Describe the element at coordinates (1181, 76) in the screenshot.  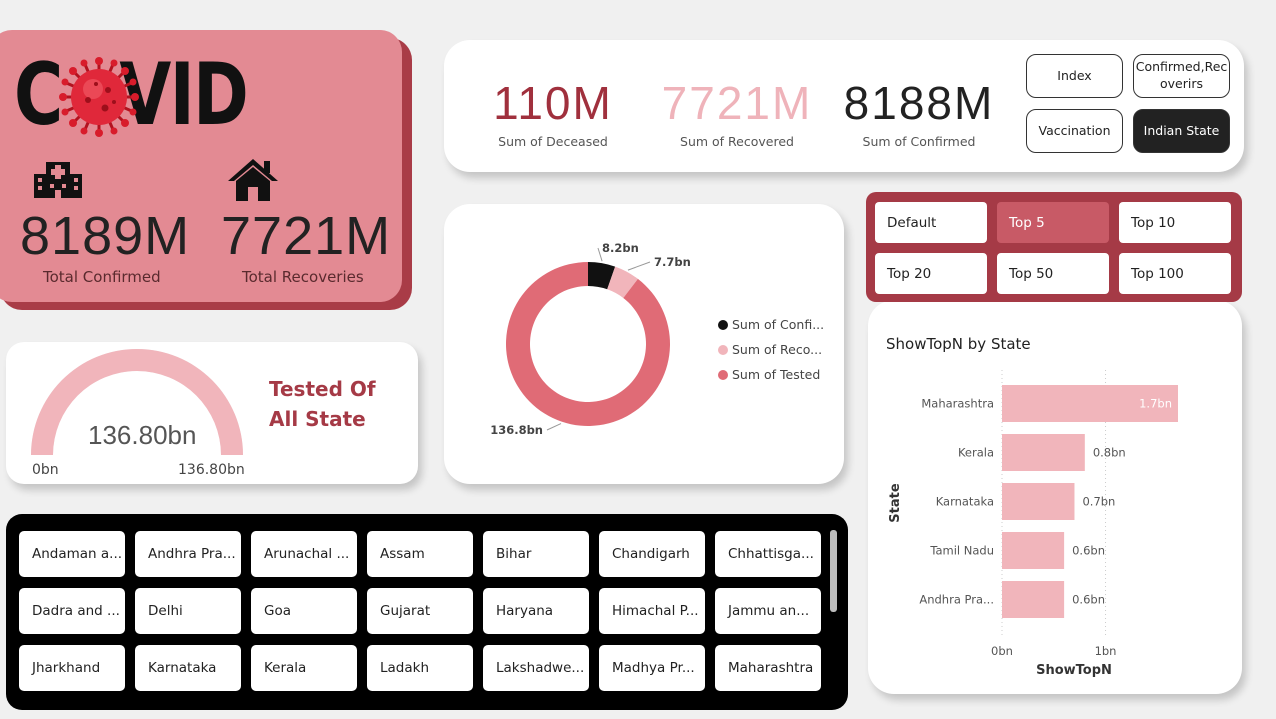
I see `nav-confirmed-recoveries-button: Confirmed,Rec overirs` at that location.